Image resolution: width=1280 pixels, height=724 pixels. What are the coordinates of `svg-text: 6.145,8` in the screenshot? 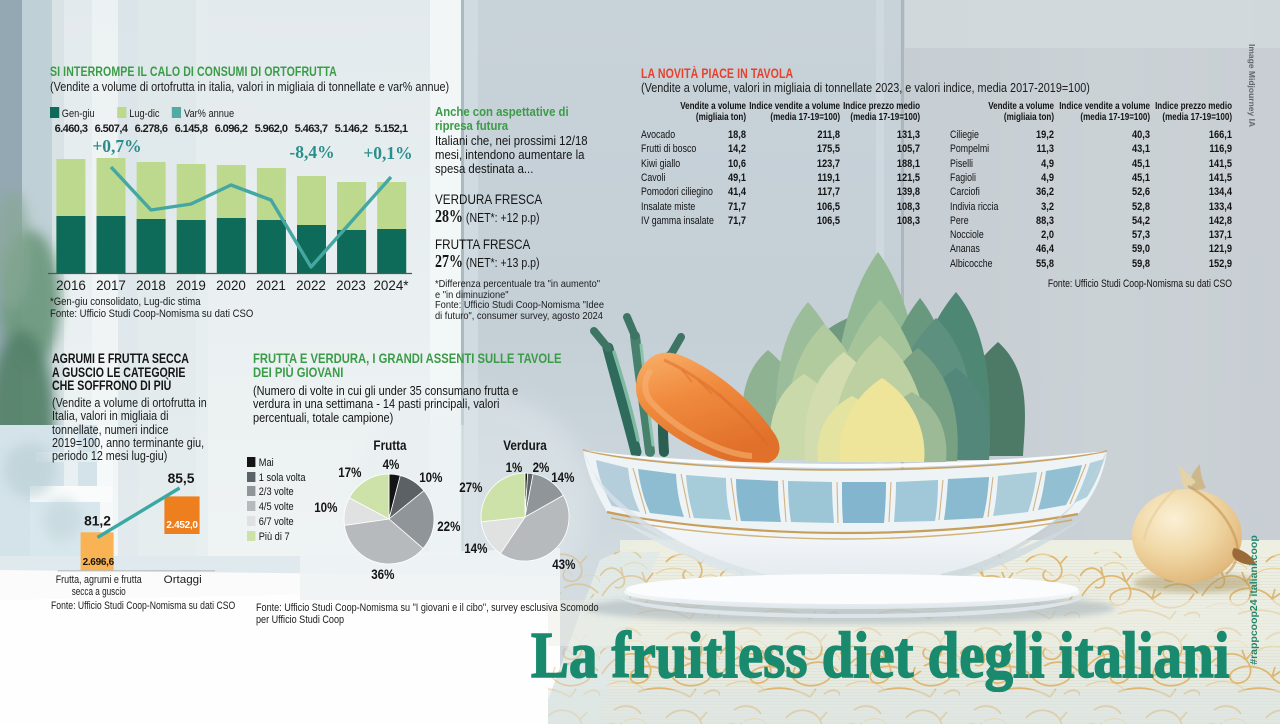 It's located at (191, 129).